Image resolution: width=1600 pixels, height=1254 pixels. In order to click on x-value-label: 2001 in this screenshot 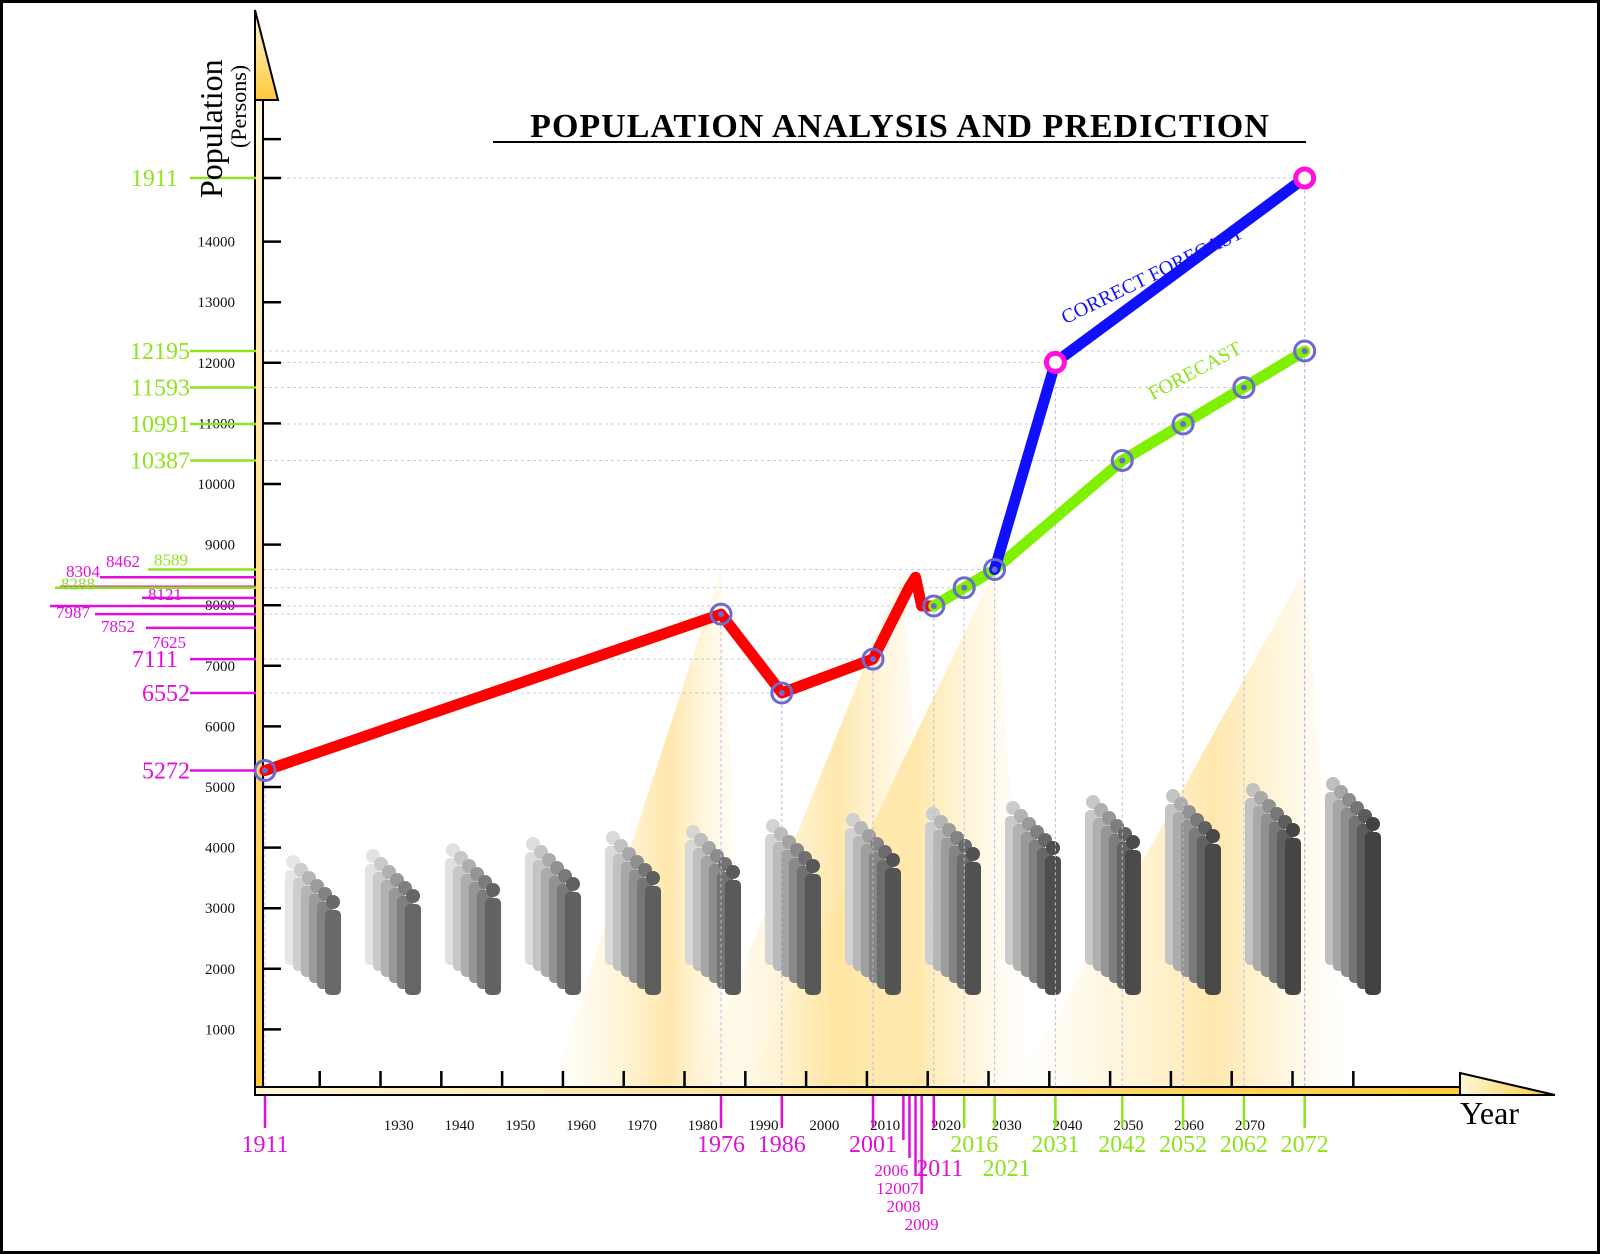, I will do `click(873, 1145)`.